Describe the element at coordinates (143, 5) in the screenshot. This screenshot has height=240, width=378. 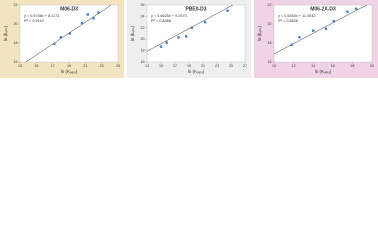
I see `y-tick-label: 26` at that location.